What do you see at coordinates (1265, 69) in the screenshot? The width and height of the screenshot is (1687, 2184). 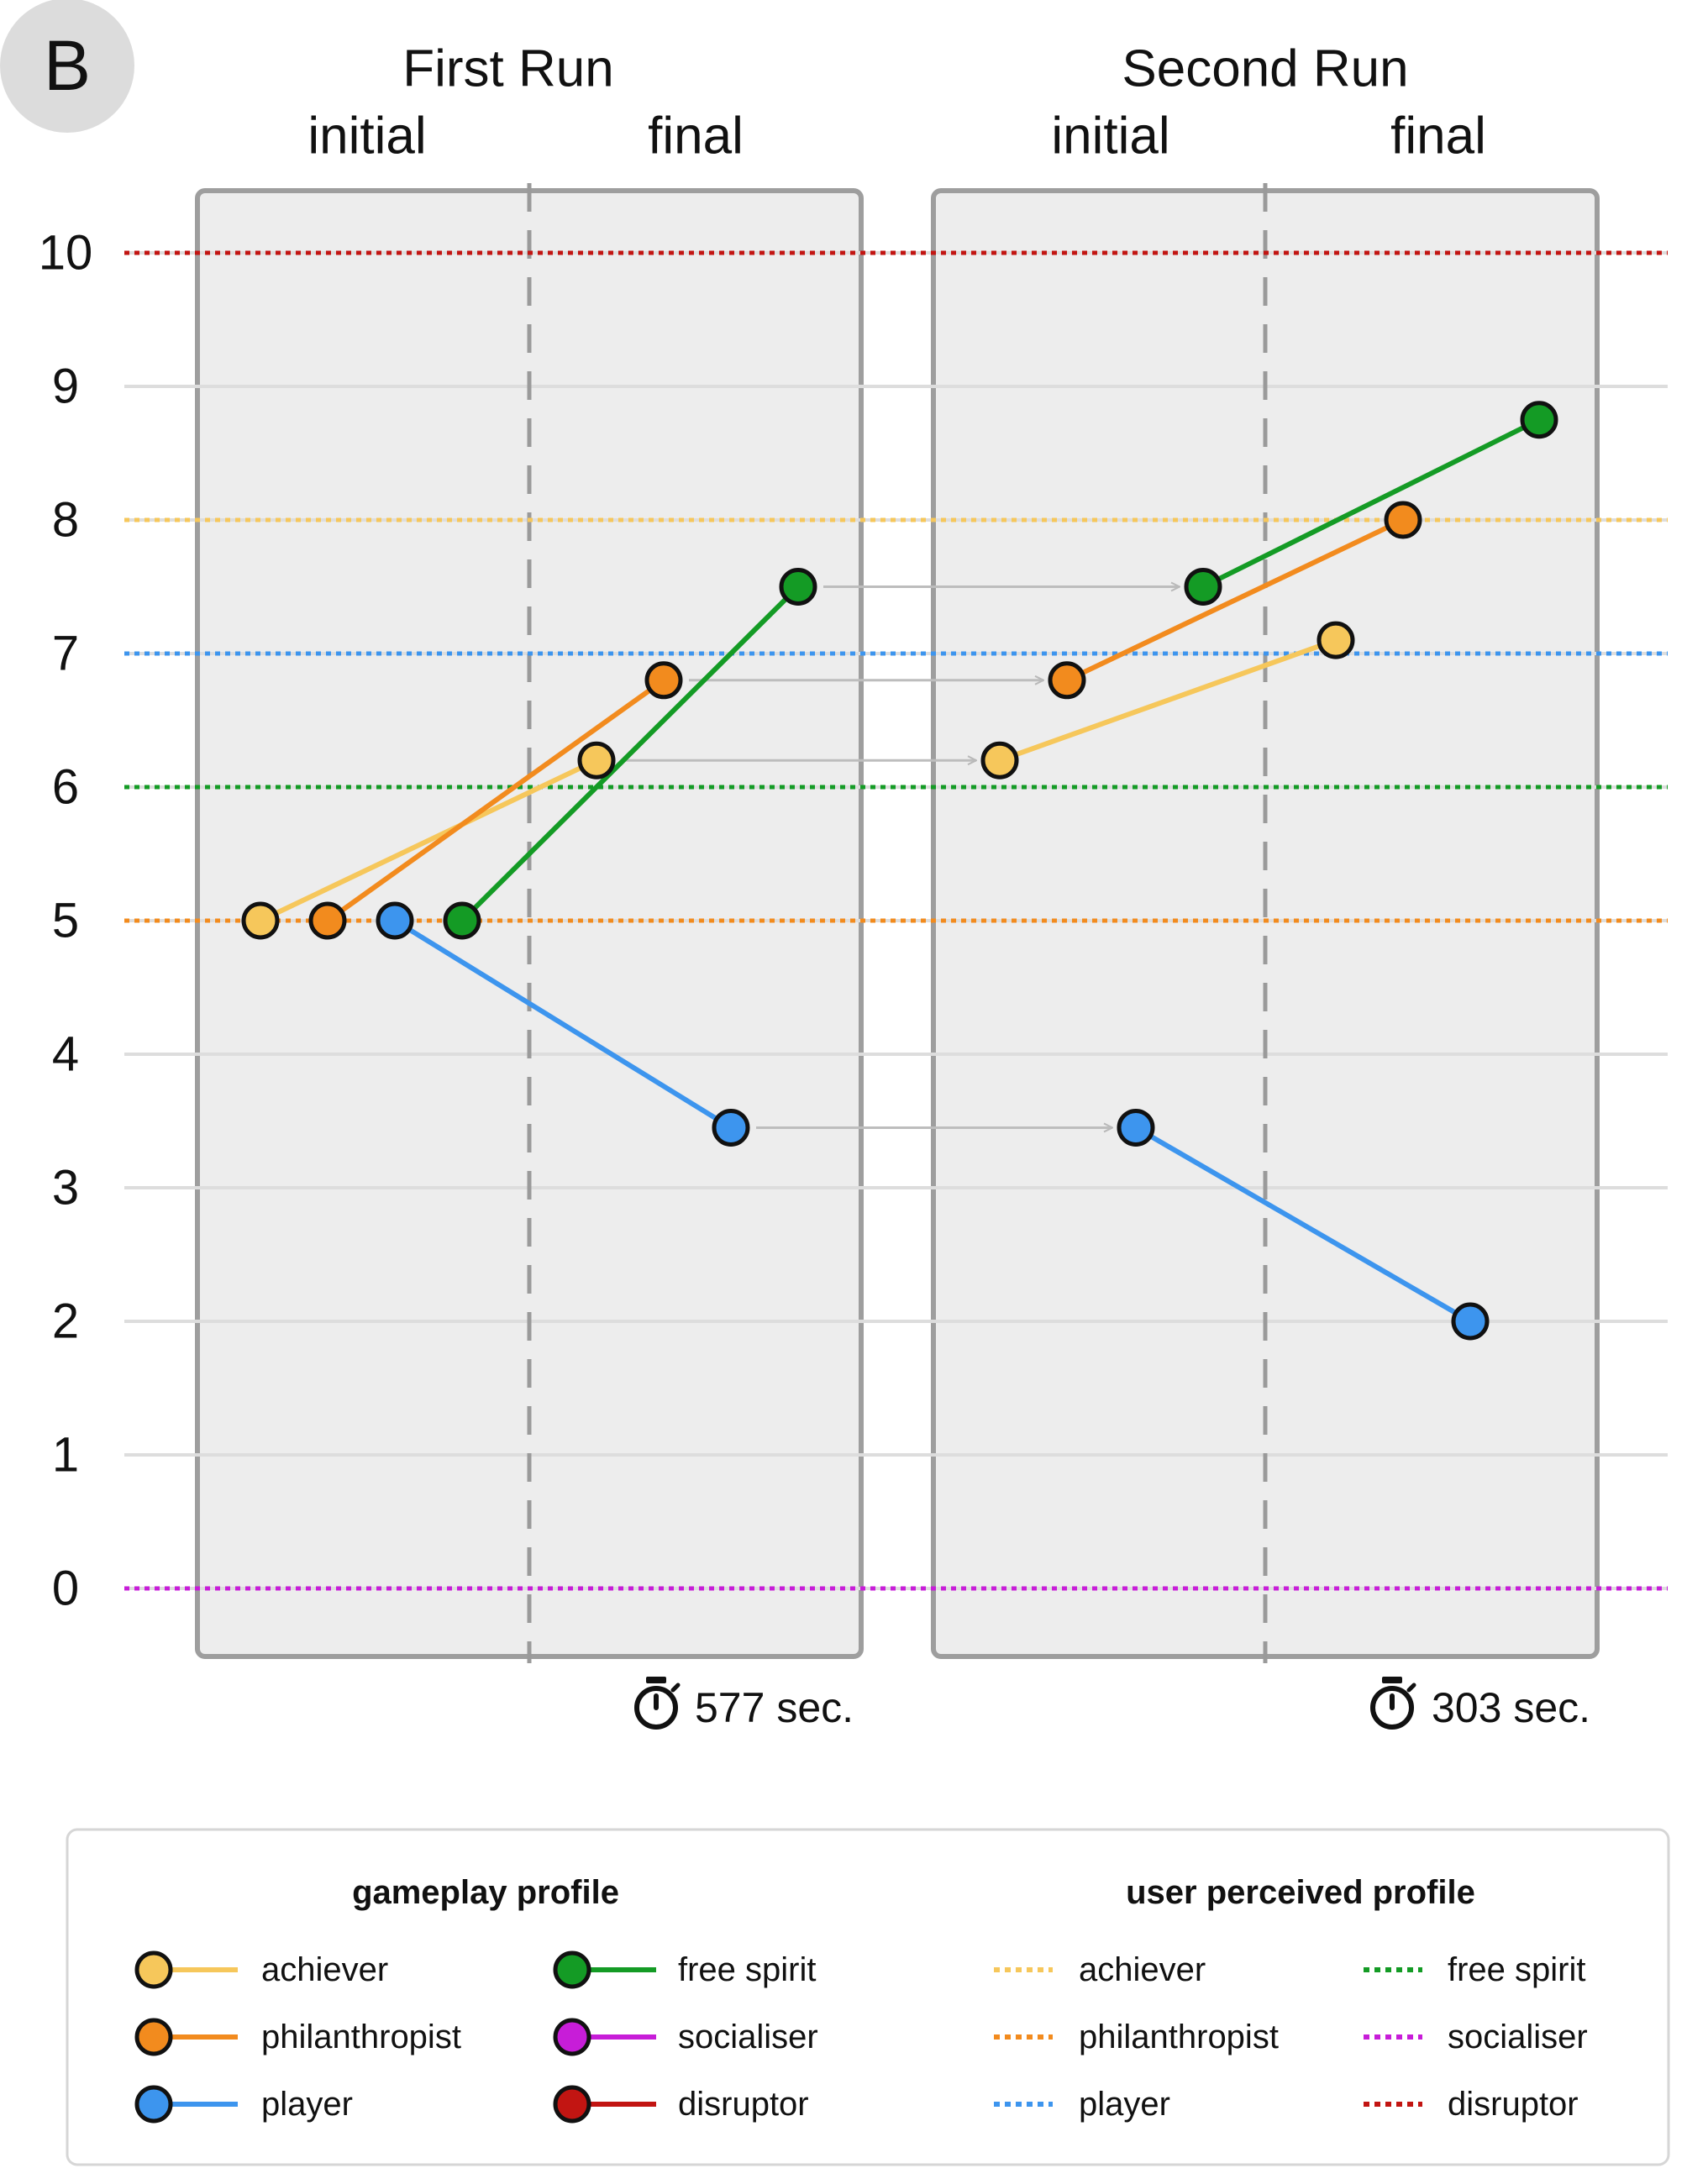 I see `run-title-second: Second Run` at bounding box center [1265, 69].